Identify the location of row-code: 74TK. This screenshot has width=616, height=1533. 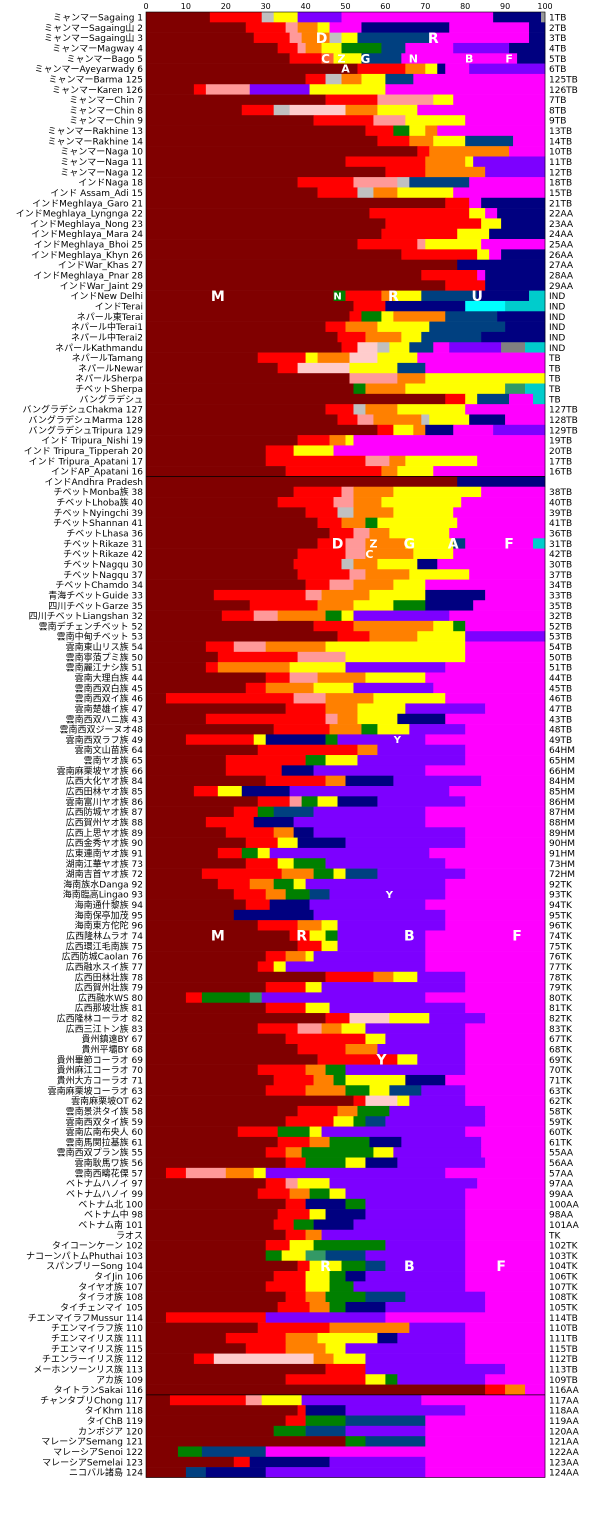
(561, 937).